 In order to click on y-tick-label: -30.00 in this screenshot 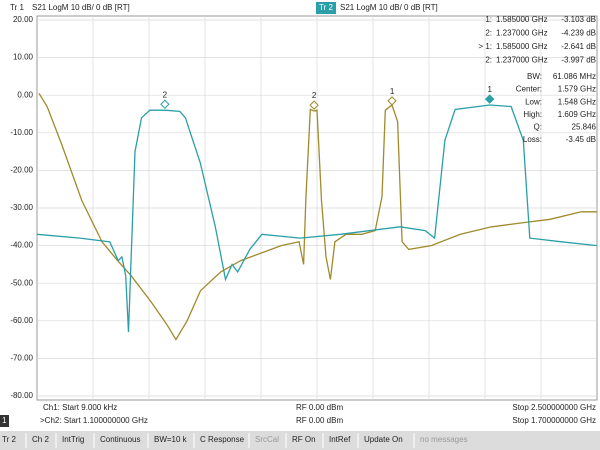, I will do `click(21, 207)`.